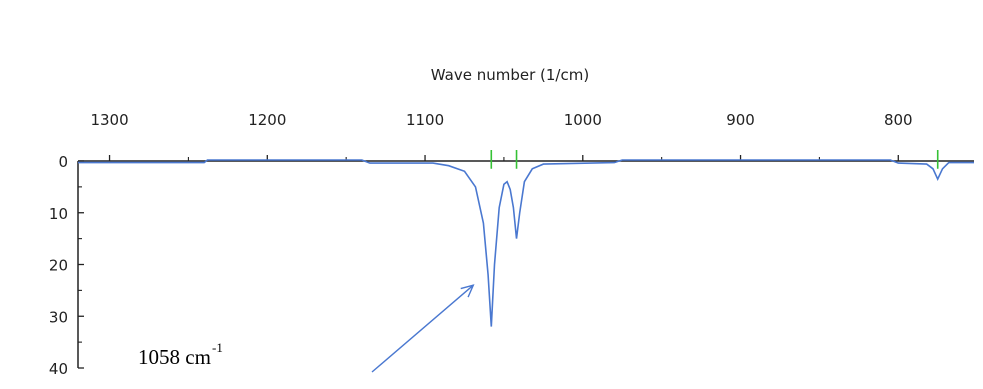 The height and width of the screenshot is (389, 983). I want to click on x-tick-label: 800, so click(898, 120).